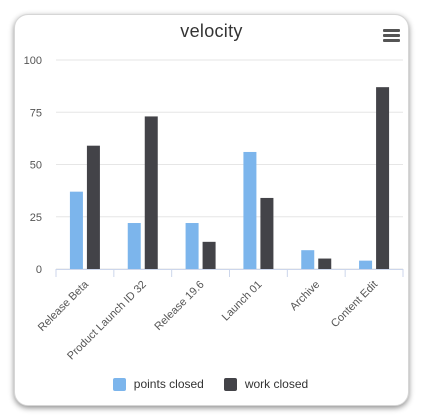  What do you see at coordinates (179, 306) in the screenshot?
I see `x-tick-label: Release 19.6` at bounding box center [179, 306].